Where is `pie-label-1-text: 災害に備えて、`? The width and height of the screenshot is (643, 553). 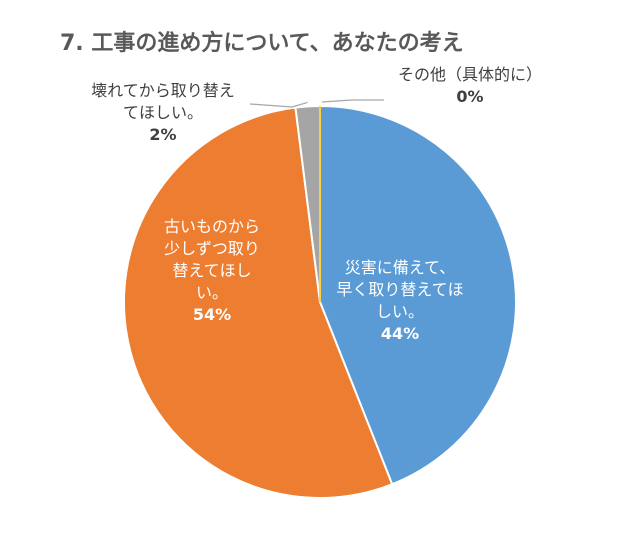 pie-label-1-text: 災害に備えて、 is located at coordinates (400, 267).